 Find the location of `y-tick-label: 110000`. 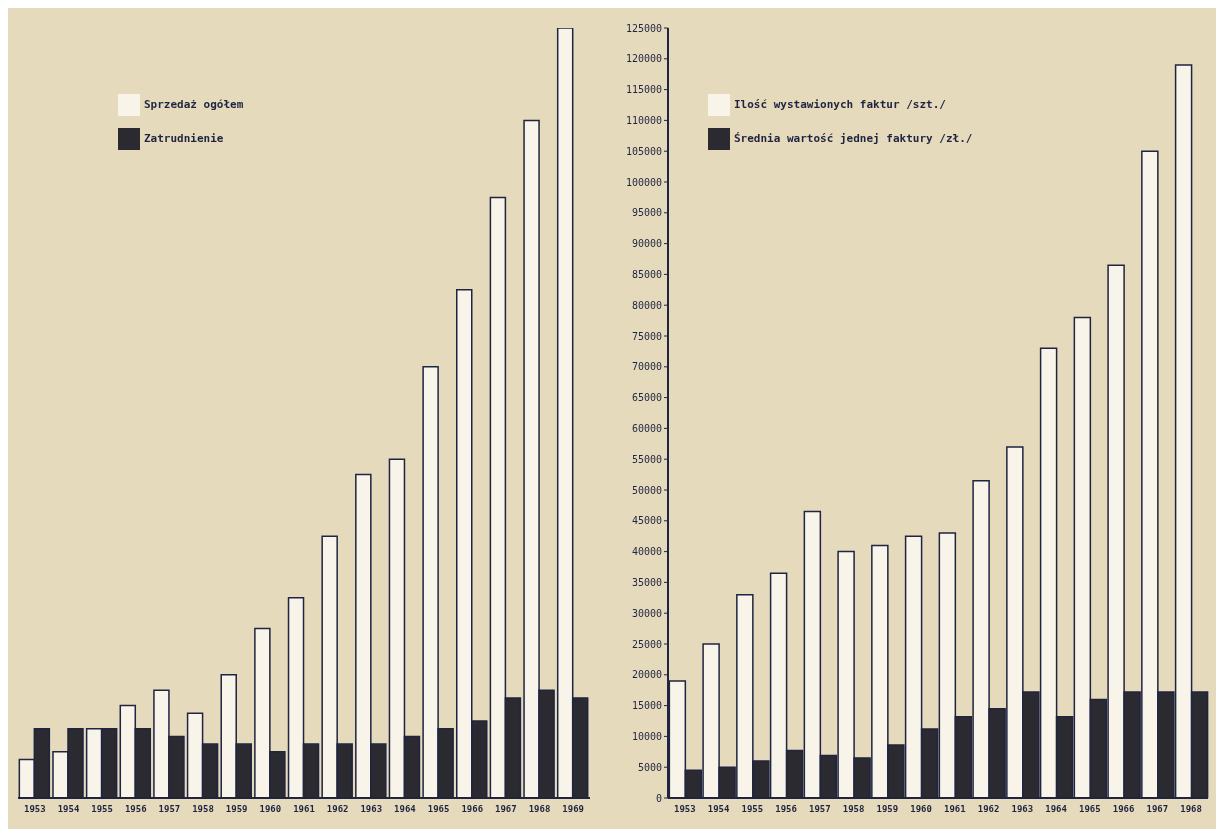

y-tick-label: 110000 is located at coordinates (643, 120).